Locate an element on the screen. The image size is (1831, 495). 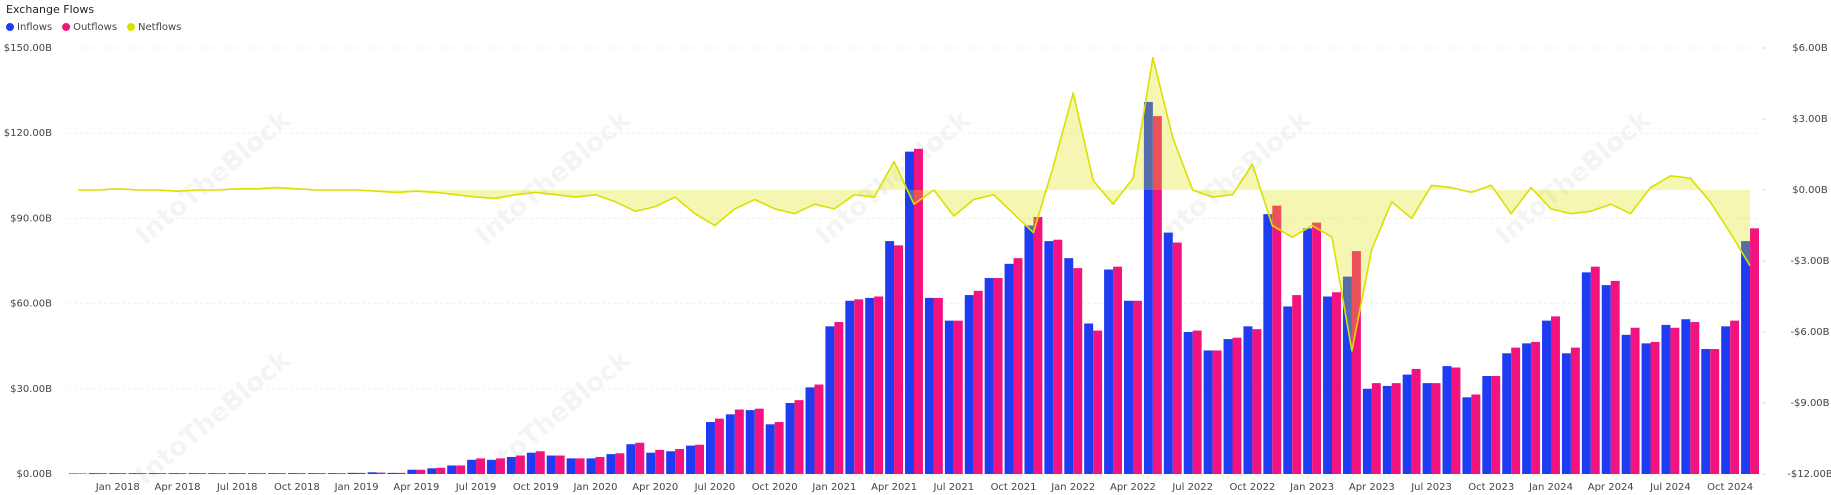
y-tick-label: $90.00B is located at coordinates (31, 218).